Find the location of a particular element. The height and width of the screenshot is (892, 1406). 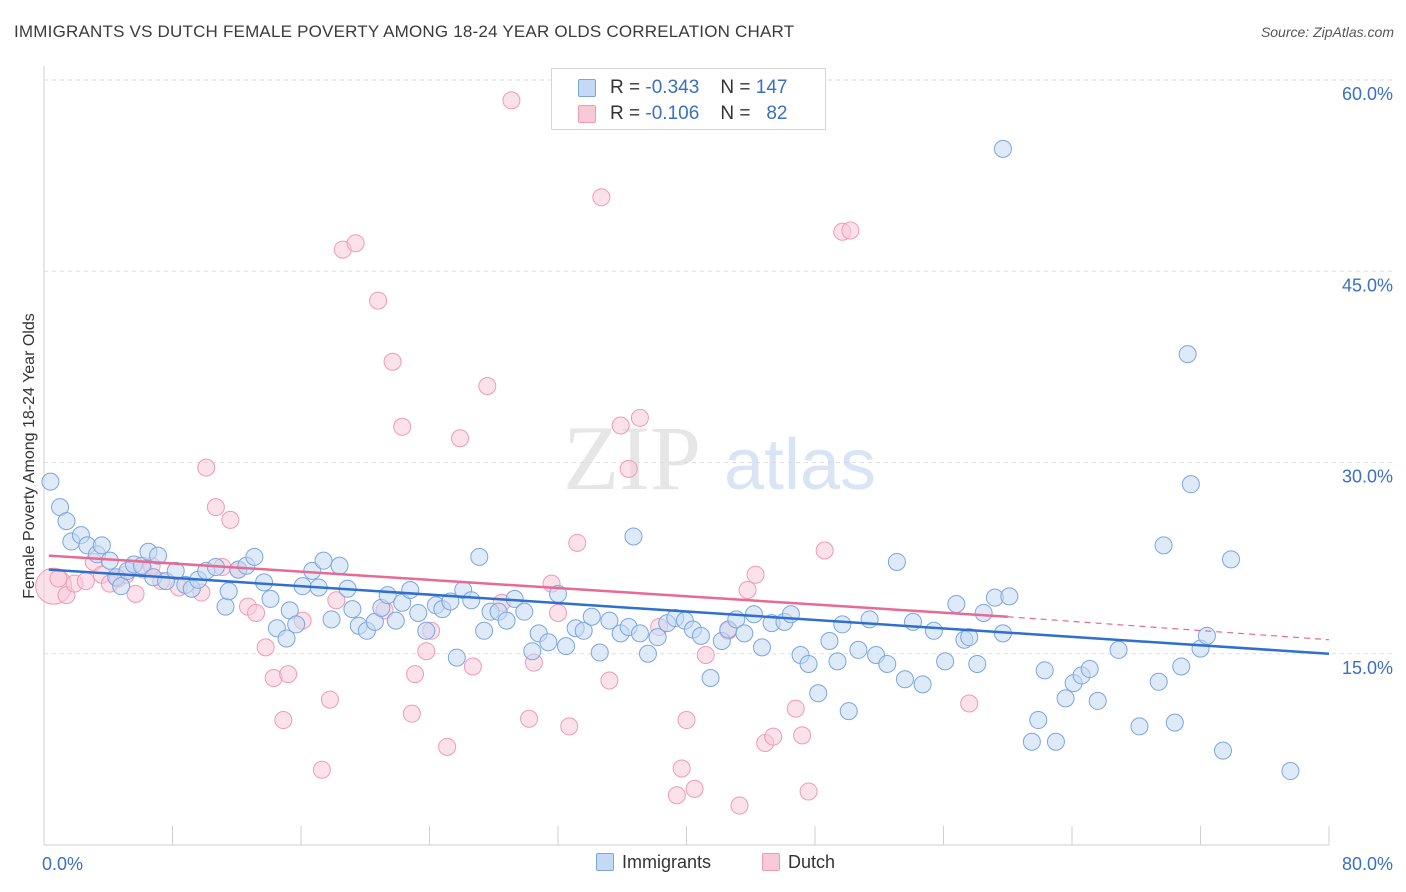

trend-lines is located at coordinates (689, 604).